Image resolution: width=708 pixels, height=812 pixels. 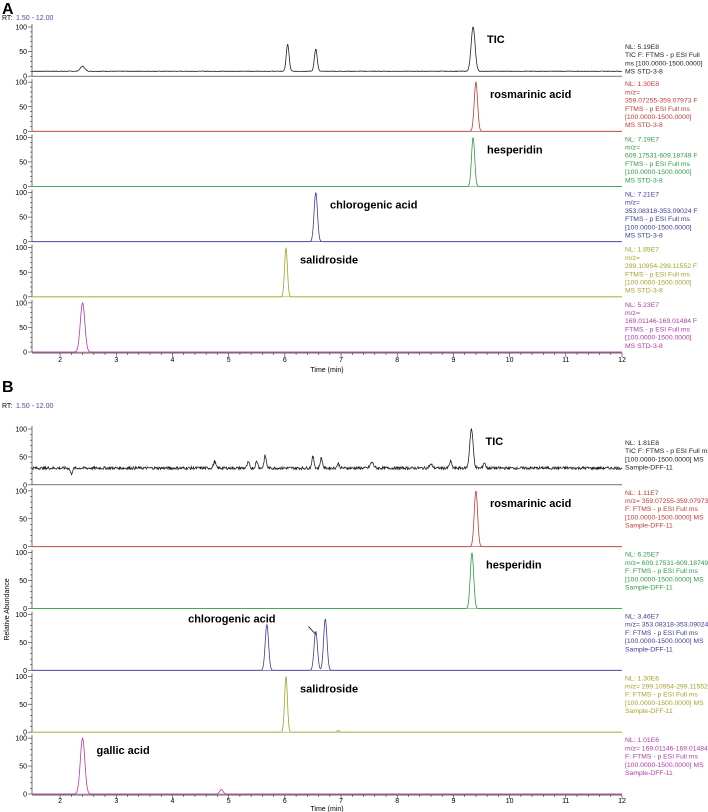 What do you see at coordinates (666, 748) in the screenshot?
I see `trace-info-line: m/z= 169.01146-169.01484` at bounding box center [666, 748].